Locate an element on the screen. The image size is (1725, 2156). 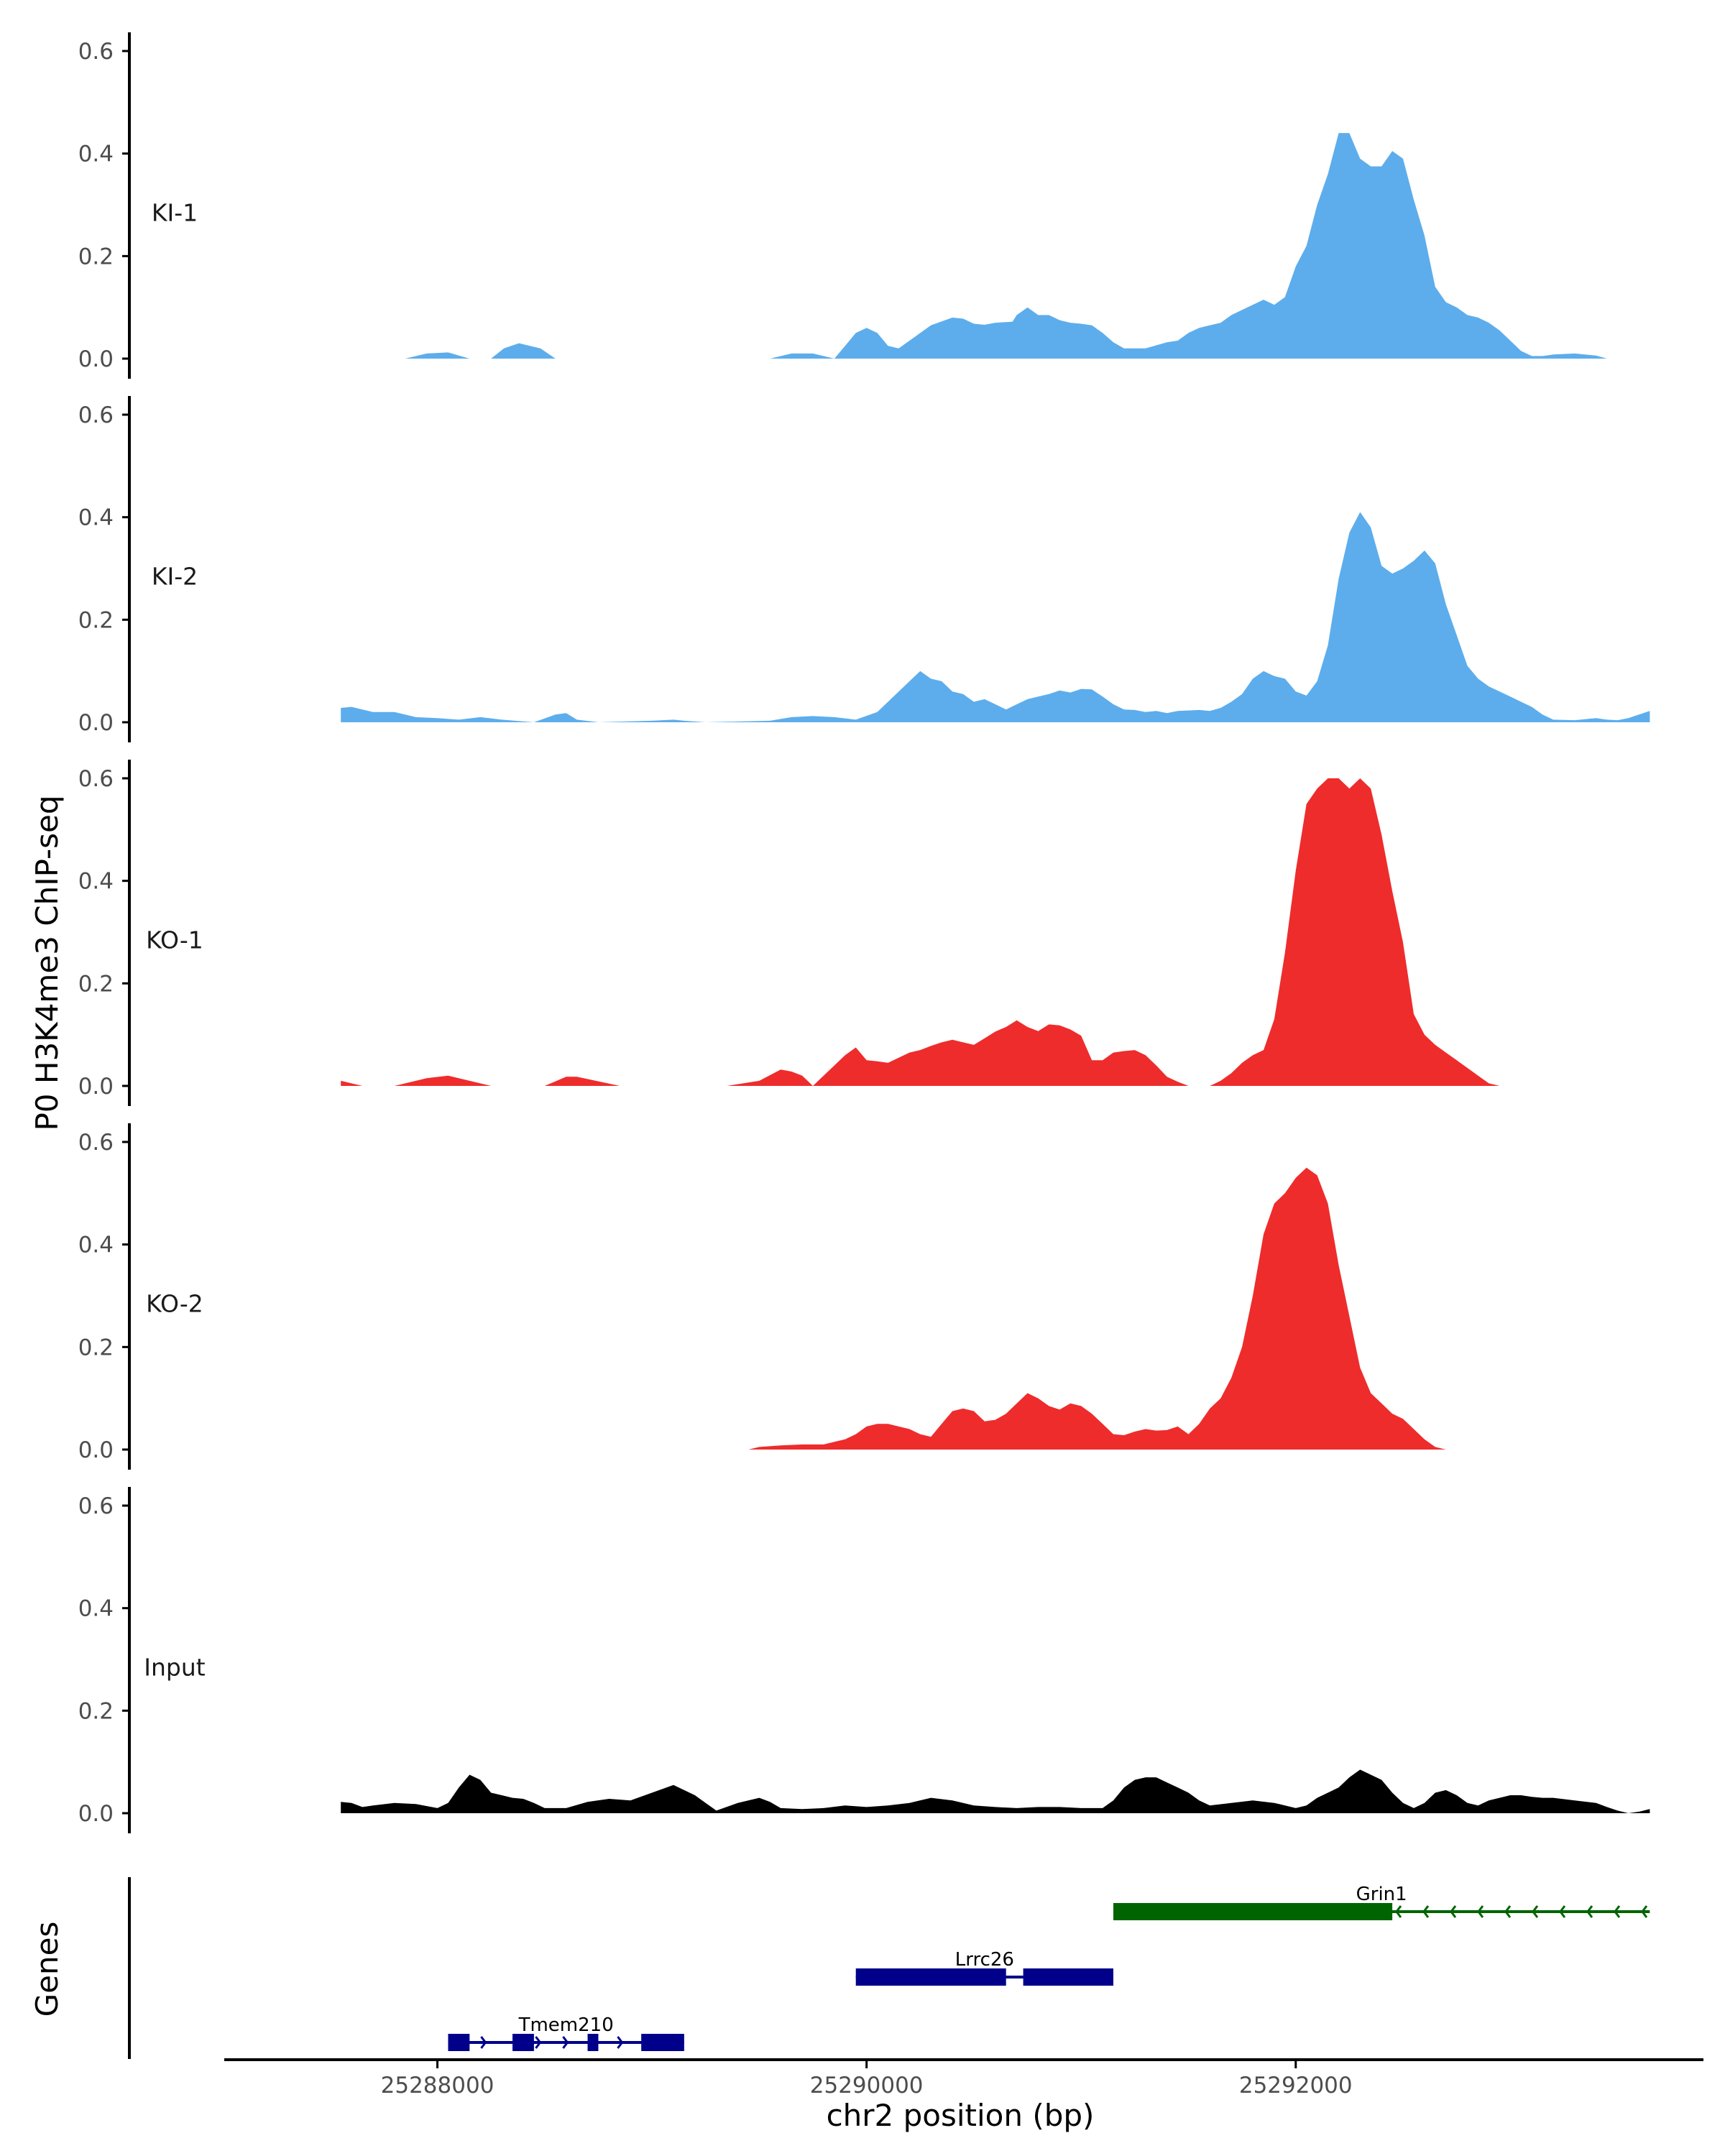
x-tick-label: 25290000 is located at coordinates (867, 2086).